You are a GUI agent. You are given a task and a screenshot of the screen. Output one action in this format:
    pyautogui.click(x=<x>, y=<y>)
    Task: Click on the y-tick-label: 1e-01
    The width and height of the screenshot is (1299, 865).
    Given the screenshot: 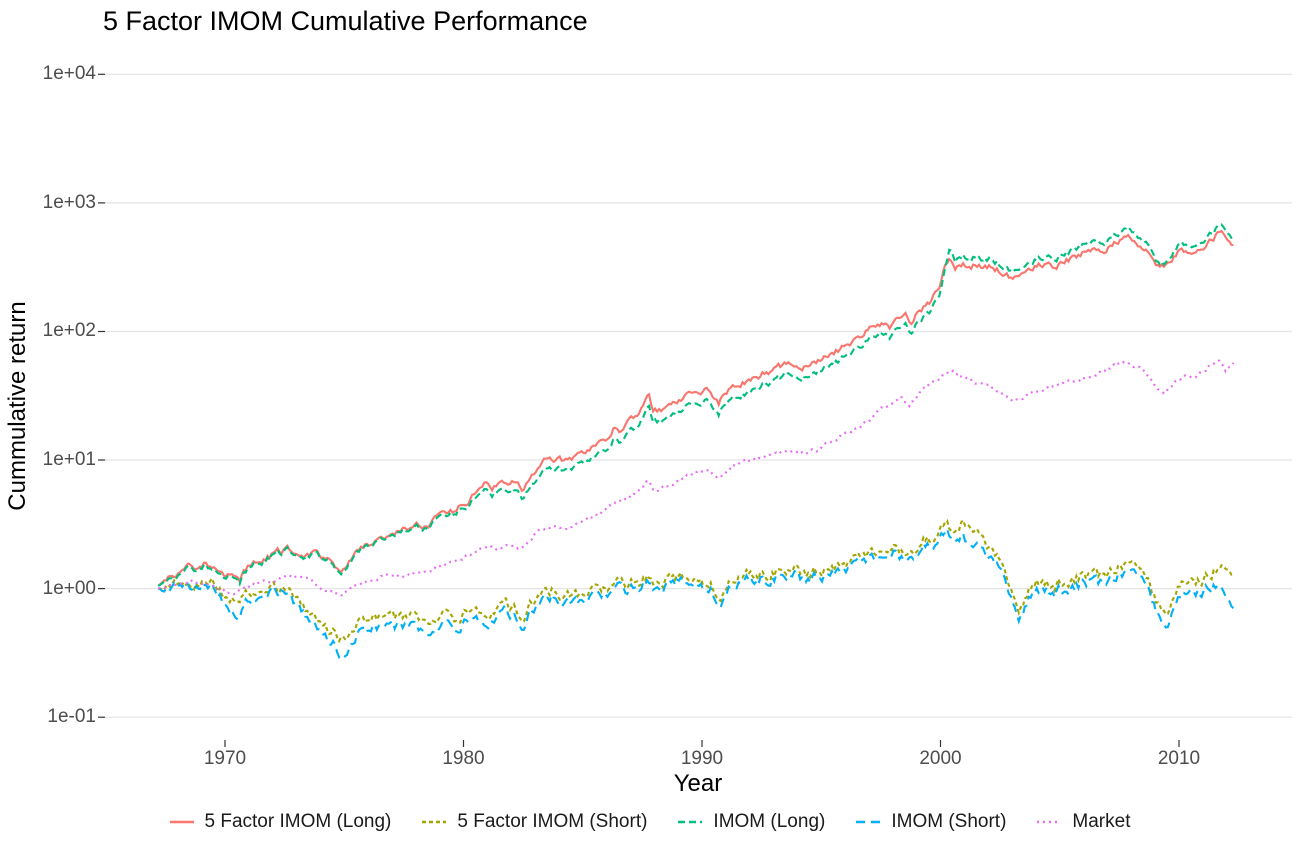 What is the action you would take?
    pyautogui.click(x=71, y=717)
    